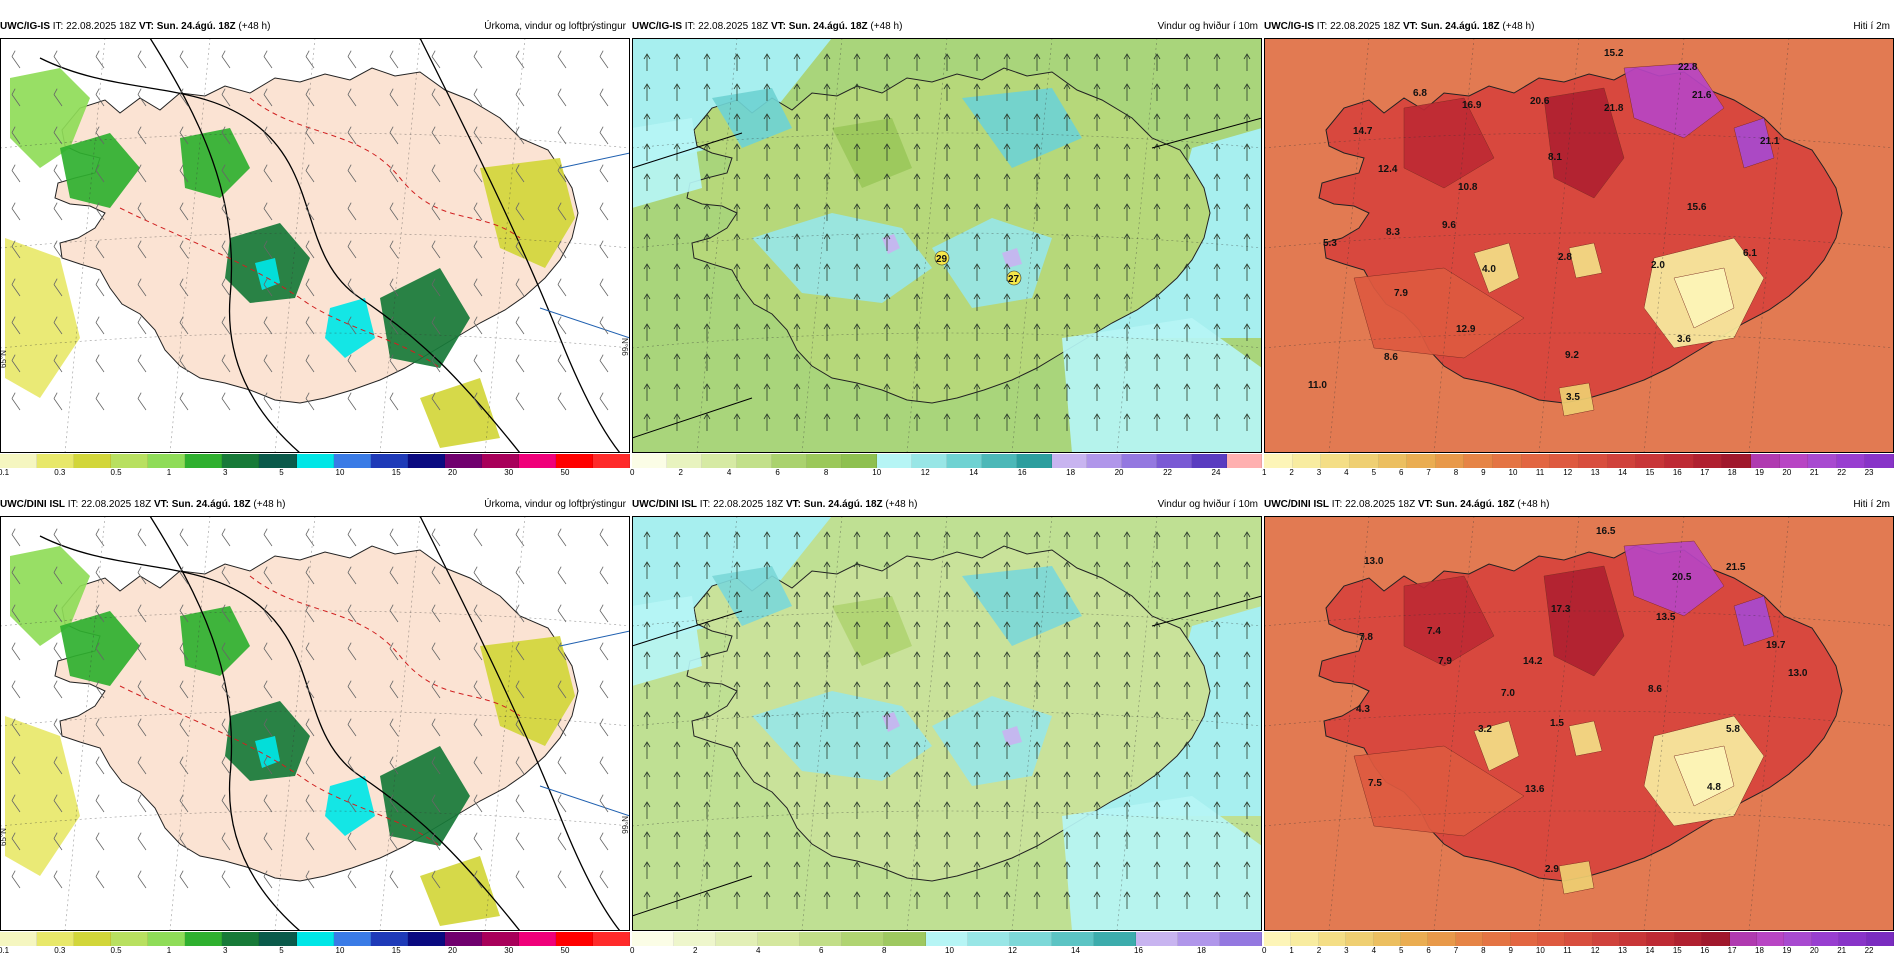 This screenshot has height=958, width=1900. What do you see at coordinates (1264, 472) in the screenshot?
I see `colorbar-tick-label: 1` at bounding box center [1264, 472].